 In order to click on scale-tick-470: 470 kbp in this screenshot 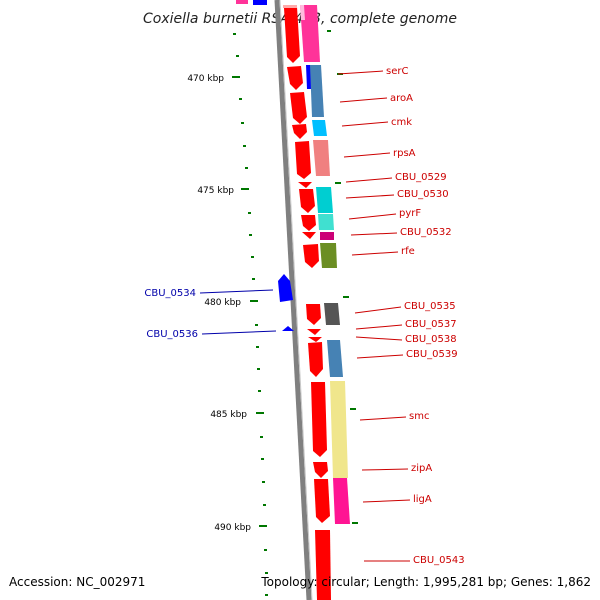, I will do `click(213, 79)`.